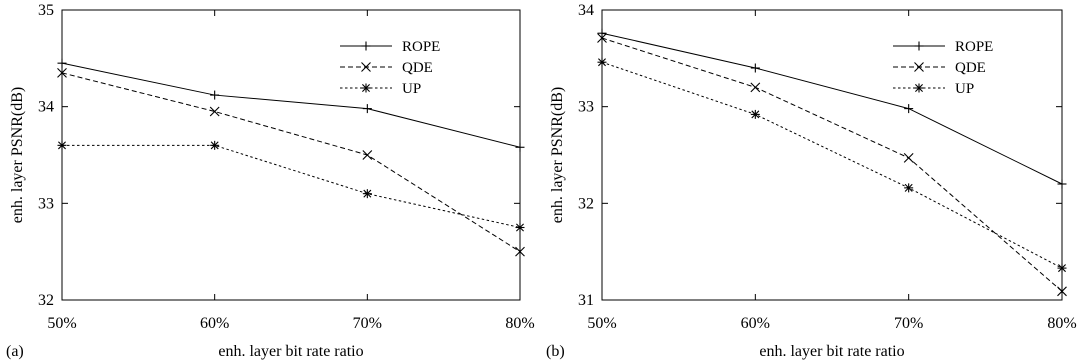  I want to click on panel-label: (a), so click(15, 351).